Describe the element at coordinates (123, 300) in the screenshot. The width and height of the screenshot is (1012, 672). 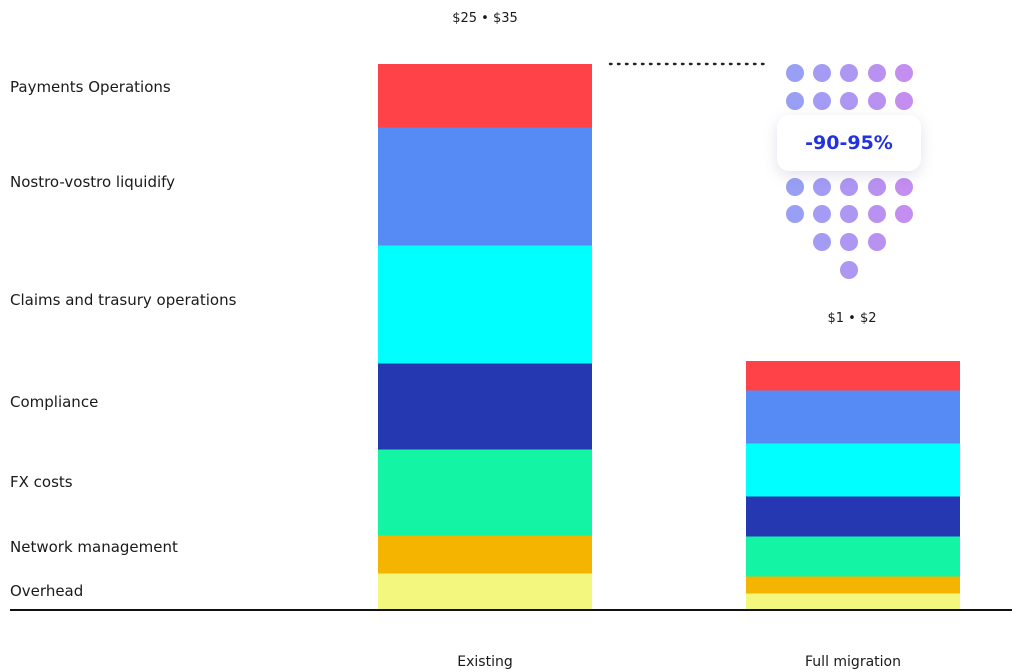
I see `segment-label-claims-and-trasury-operations: Claims and trasury operations` at that location.